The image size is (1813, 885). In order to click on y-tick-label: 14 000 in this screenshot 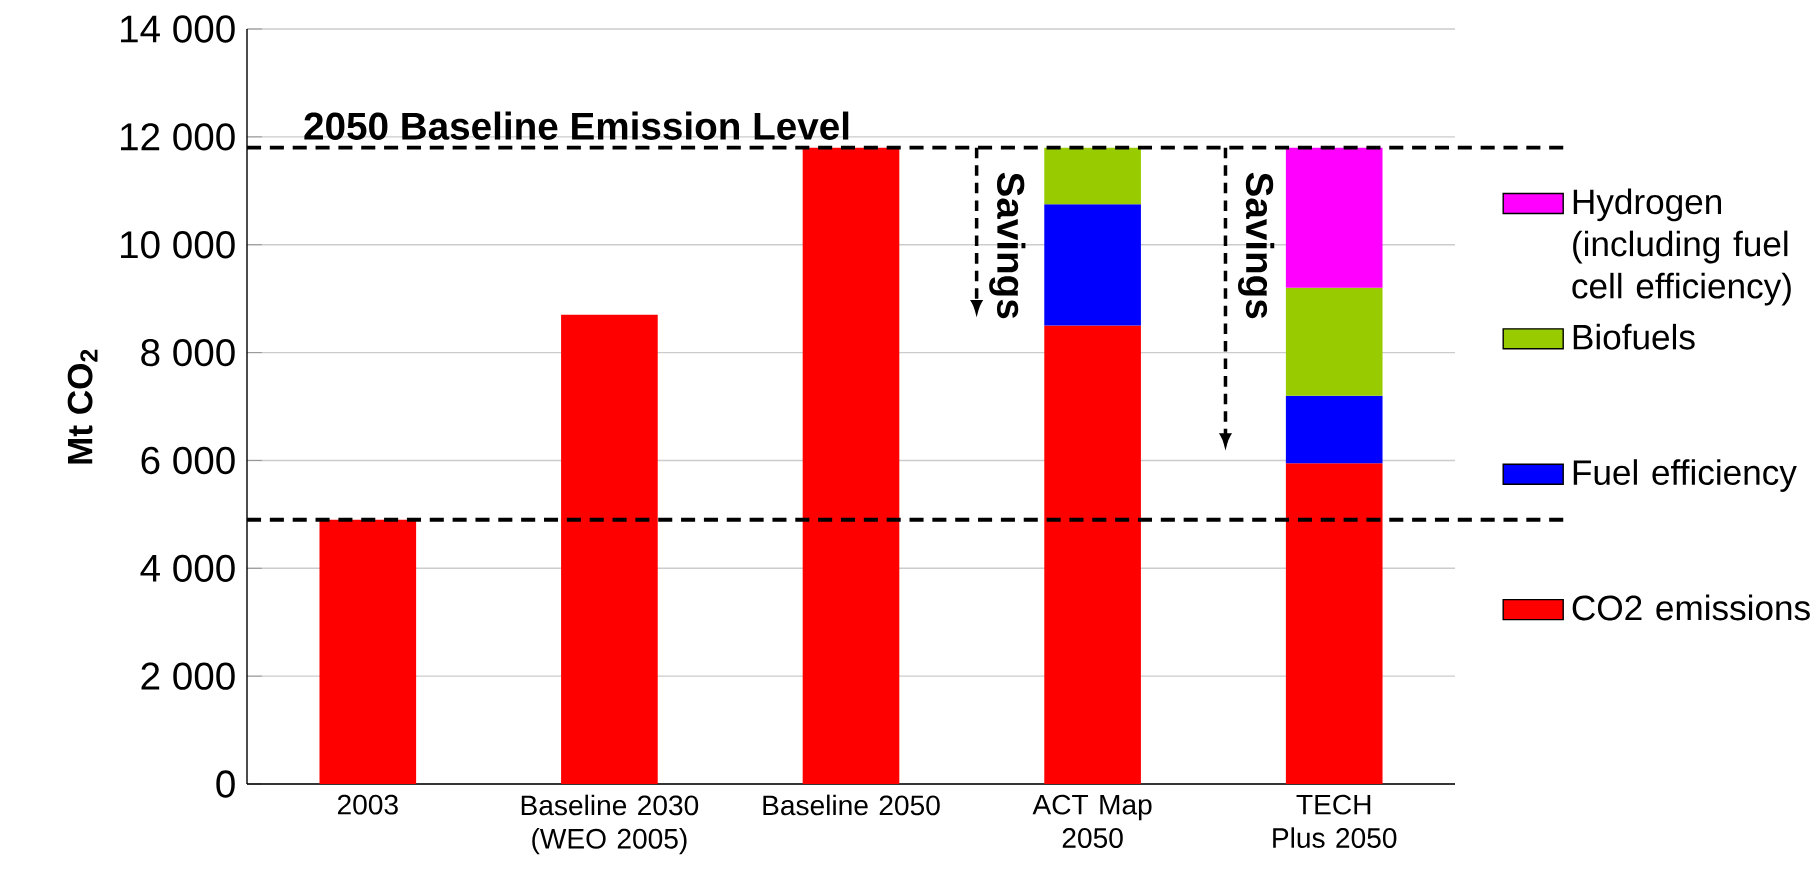, I will do `click(178, 29)`.